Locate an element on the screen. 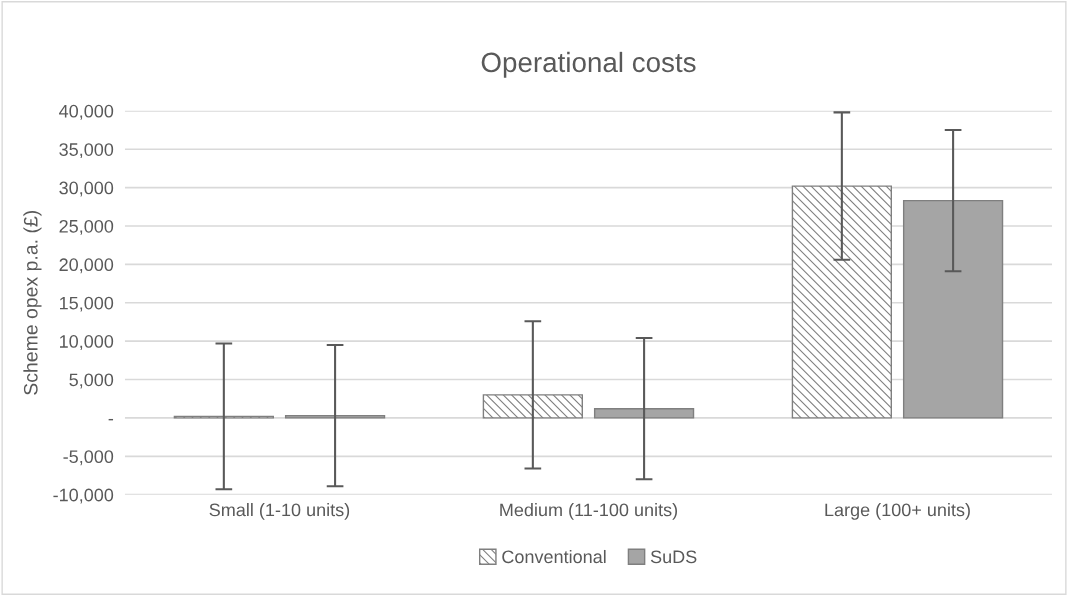  x-tick-label: Small (1-10 units) is located at coordinates (279, 511).